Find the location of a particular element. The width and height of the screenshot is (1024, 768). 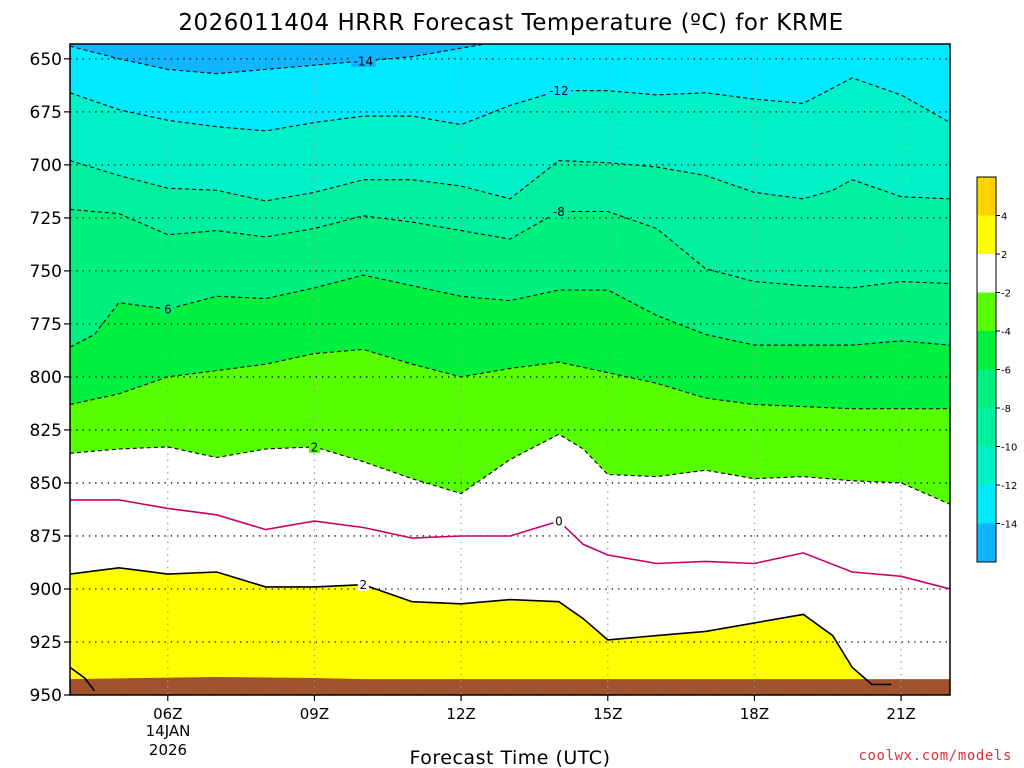

colorbar-tick-label: -8 is located at coordinates (1006, 409).